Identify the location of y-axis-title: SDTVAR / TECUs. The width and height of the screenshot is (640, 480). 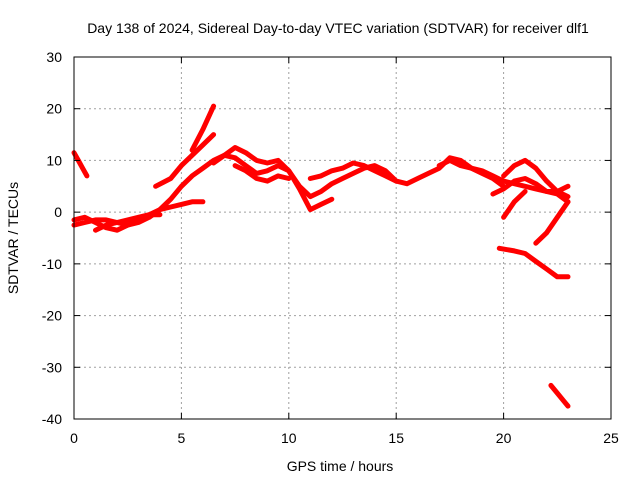
(13, 238).